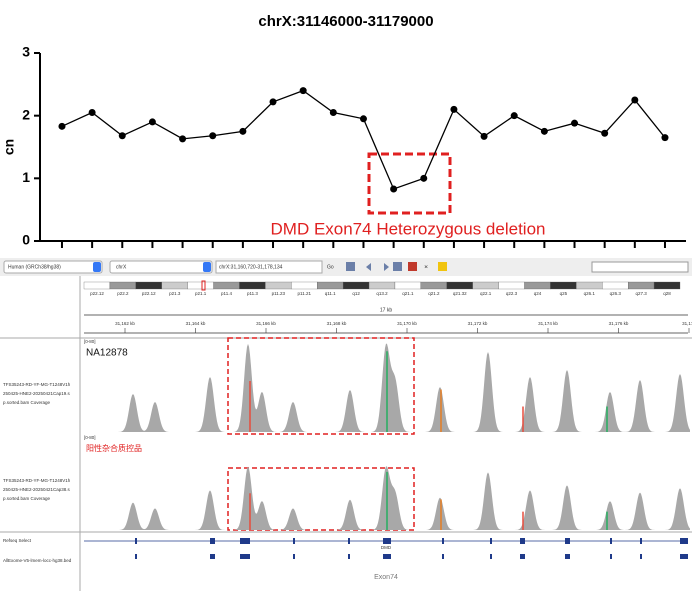 The width and height of the screenshot is (692, 591). Describe the element at coordinates (538, 293) in the screenshot. I see `band-label: q24` at that location.